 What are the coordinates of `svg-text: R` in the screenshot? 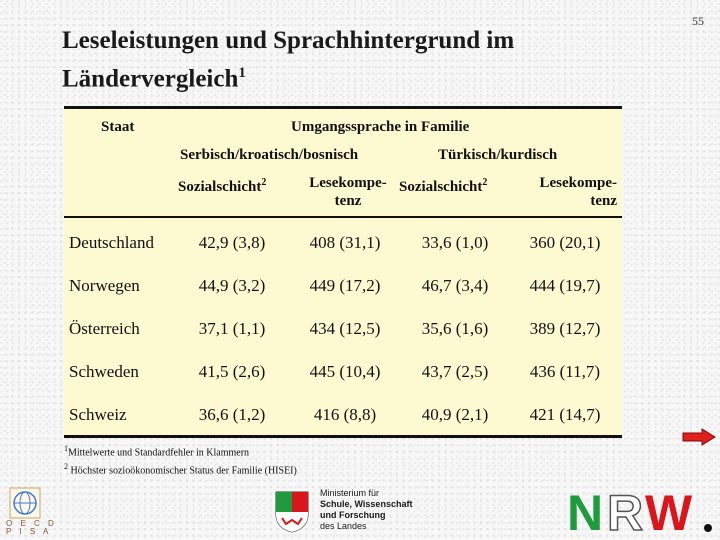 It's located at (625, 510).